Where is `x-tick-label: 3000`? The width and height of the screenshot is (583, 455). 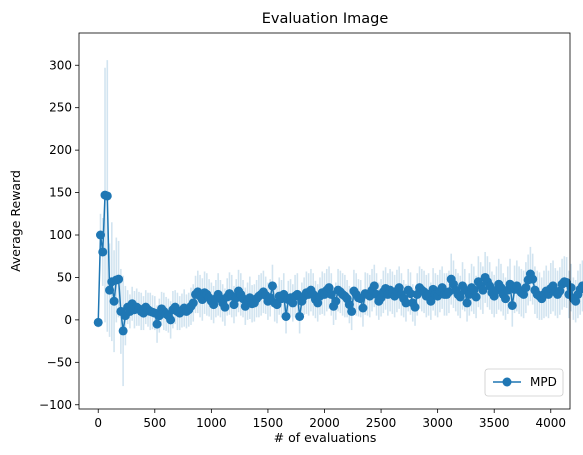
x-tick-label: 3000 is located at coordinates (437, 423).